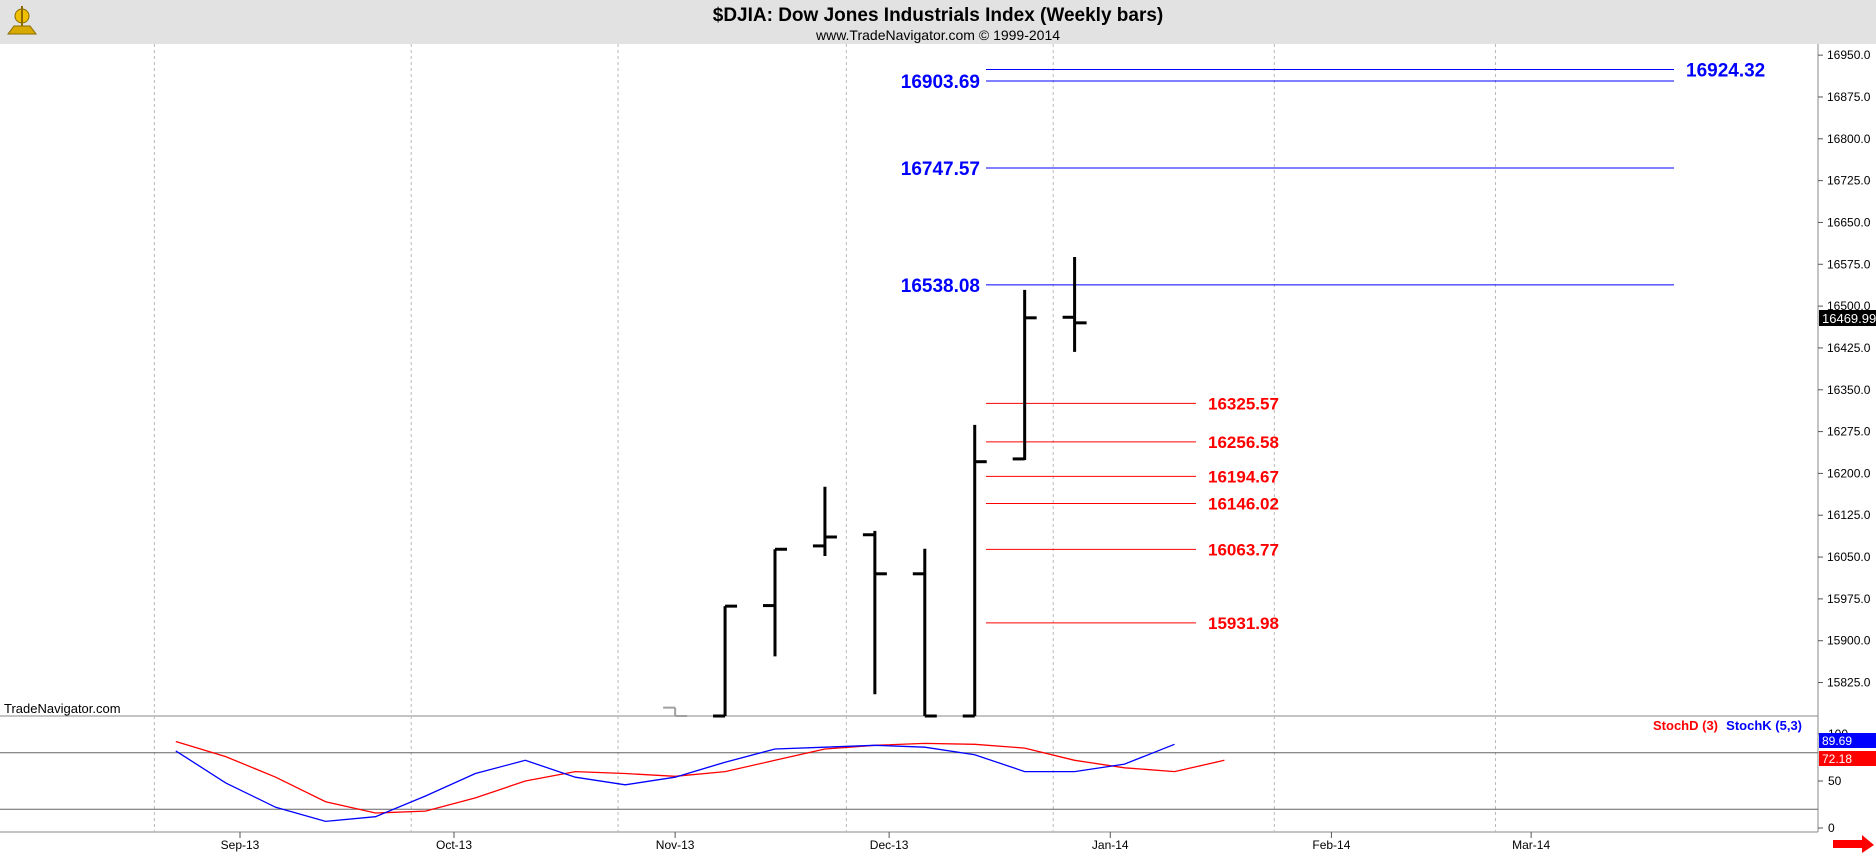  Describe the element at coordinates (1849, 599) in the screenshot. I see `price-tick-label: 15975.0` at that location.